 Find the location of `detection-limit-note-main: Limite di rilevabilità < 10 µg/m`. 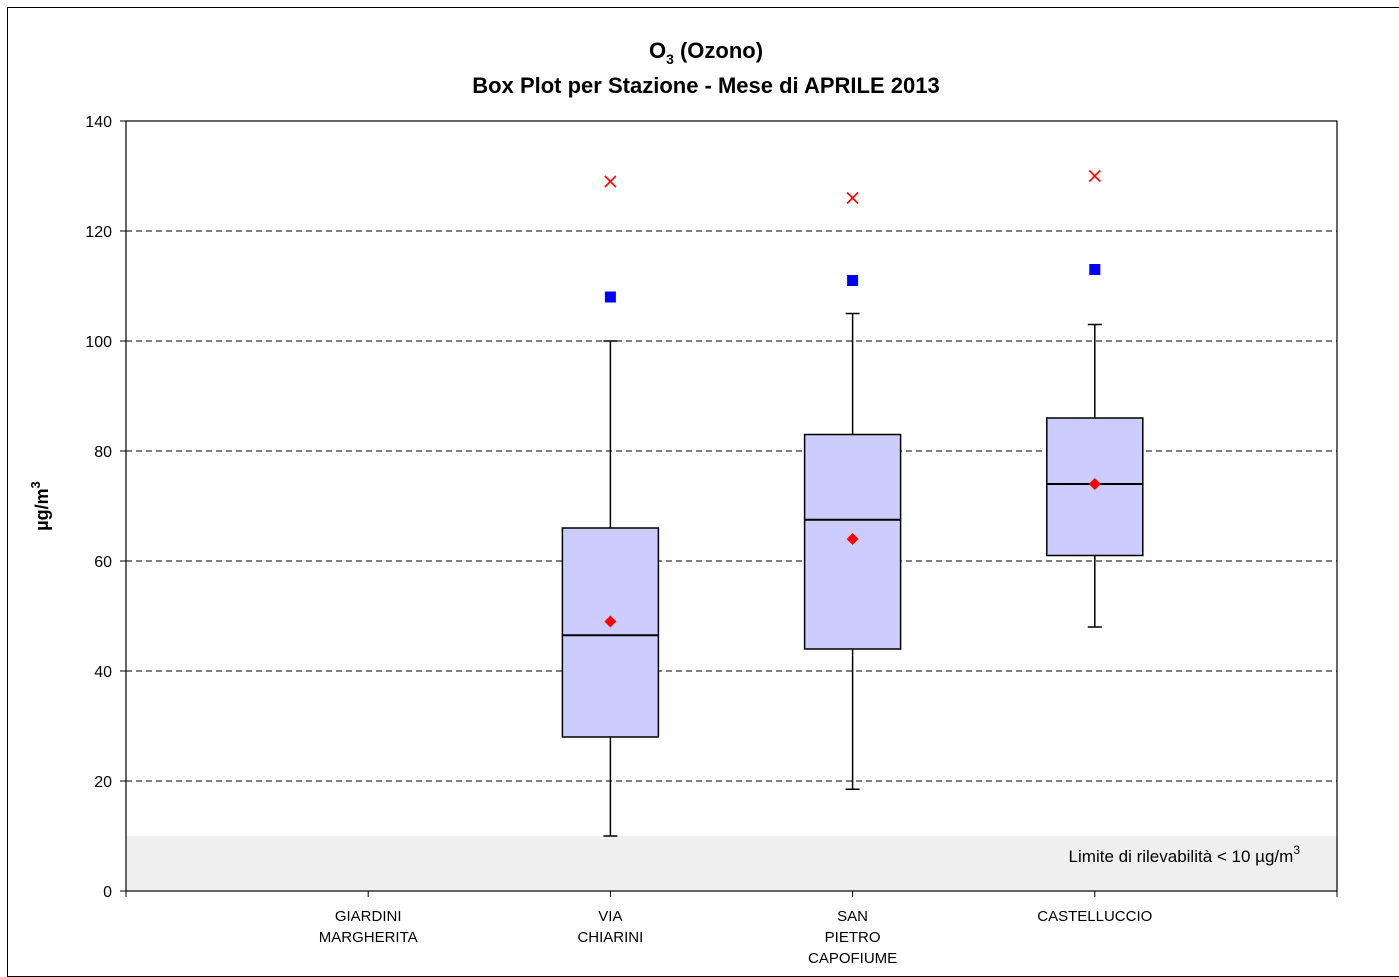

detection-limit-note-main: Limite di rilevabilità < 10 µg/m is located at coordinates (1181, 856).